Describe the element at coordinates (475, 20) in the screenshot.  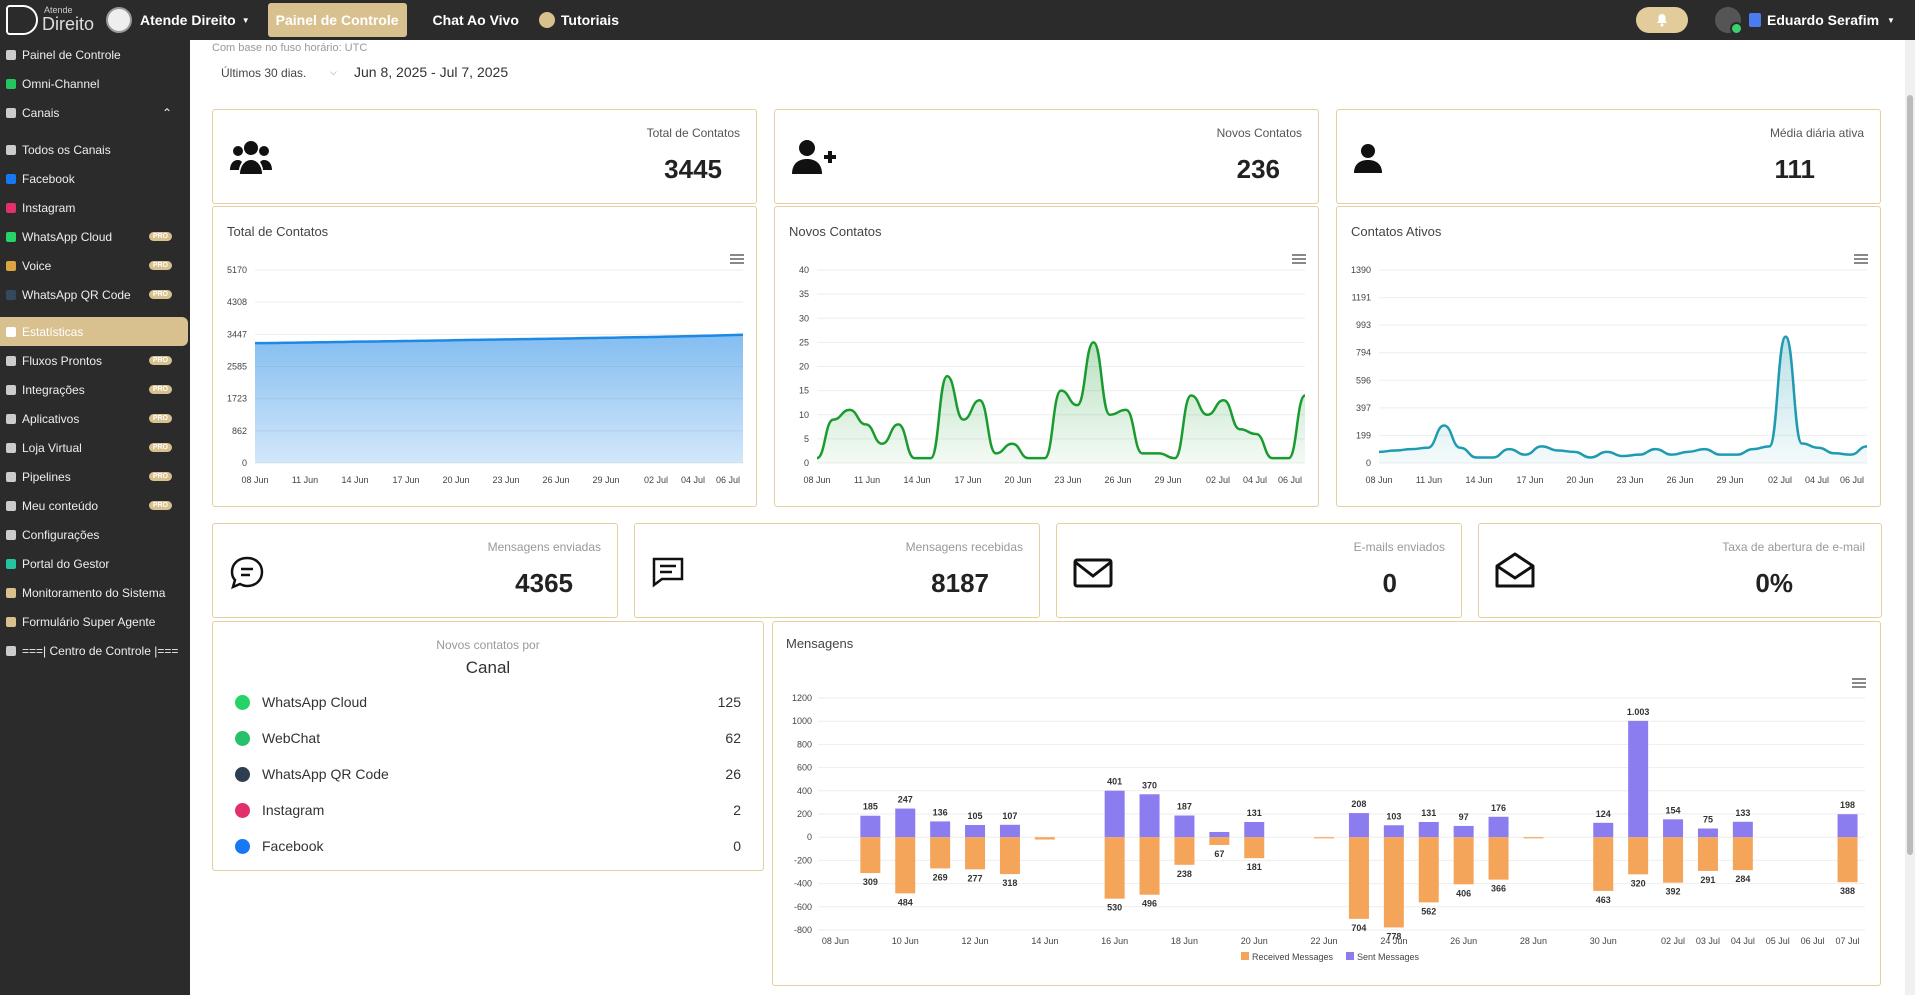
I see `nav-chat-ao-vivo: Chat Ao Vivo` at that location.